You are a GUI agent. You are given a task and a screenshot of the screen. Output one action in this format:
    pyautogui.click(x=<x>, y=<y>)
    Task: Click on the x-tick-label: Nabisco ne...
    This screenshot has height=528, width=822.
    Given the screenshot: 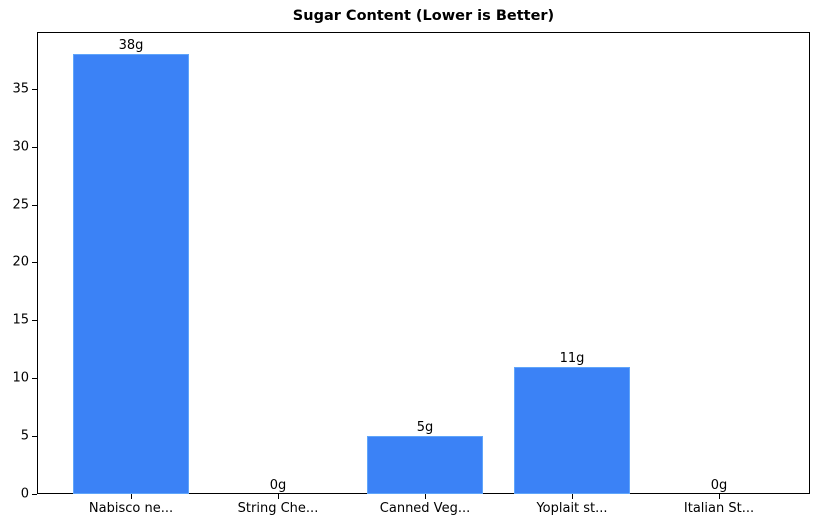 What is the action you would take?
    pyautogui.click(x=131, y=508)
    